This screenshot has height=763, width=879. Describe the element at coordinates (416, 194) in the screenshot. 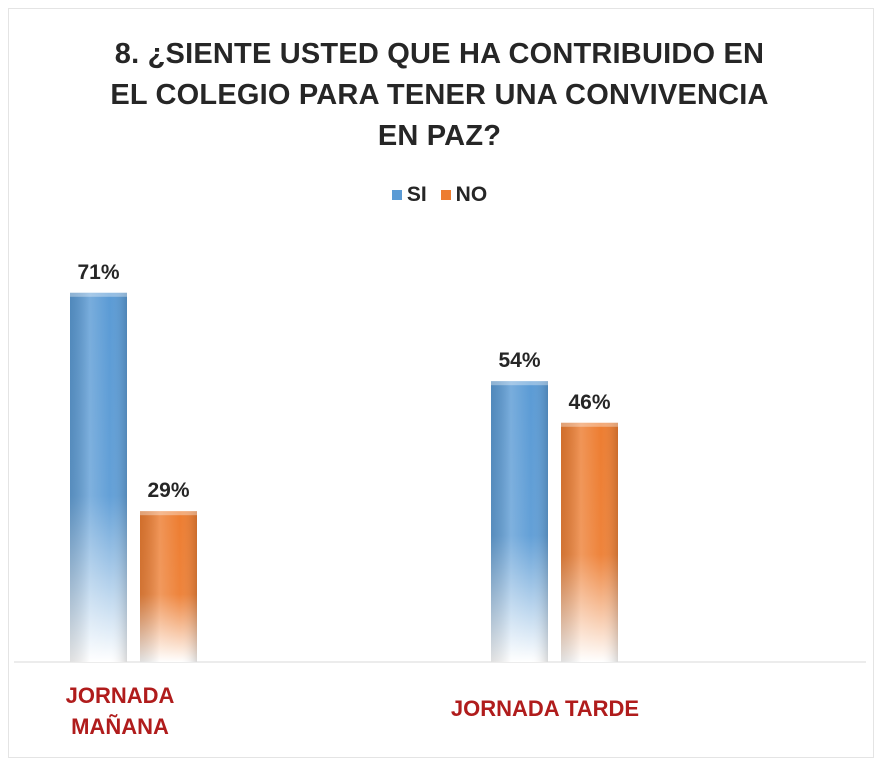

I see `legend-label-si: SI` at that location.